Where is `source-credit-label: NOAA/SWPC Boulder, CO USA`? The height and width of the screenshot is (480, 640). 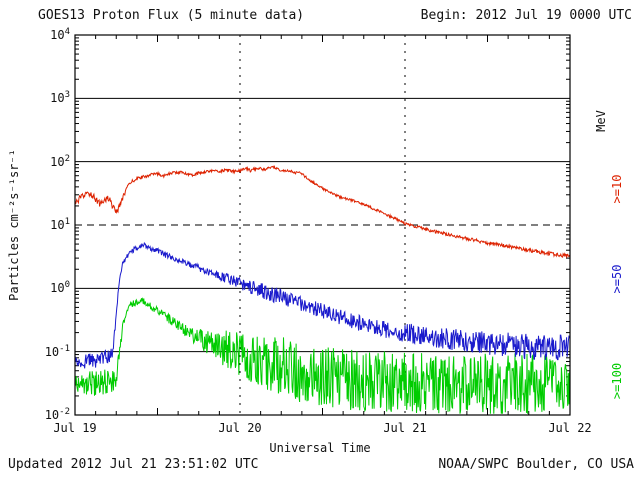
source-credit-label: NOAA/SWPC Boulder, CO USA is located at coordinates (536, 464).